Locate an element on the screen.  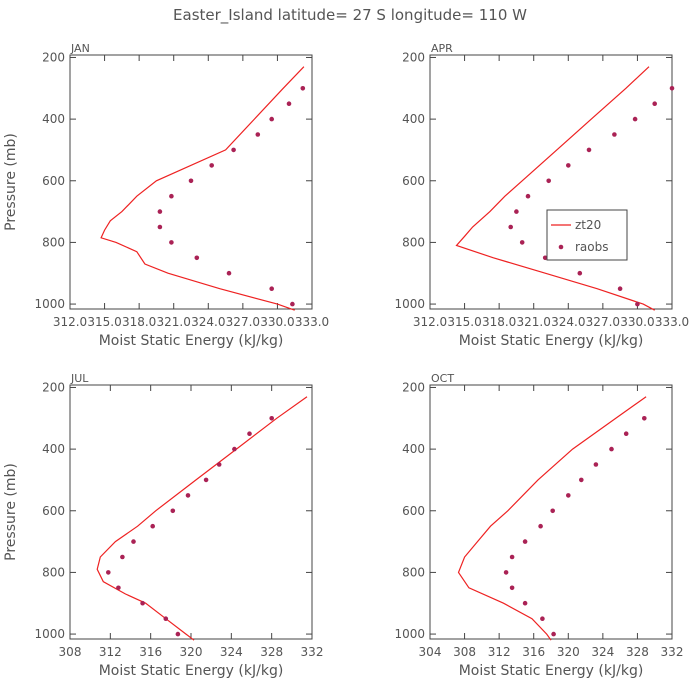
x-tick-label: 316 is located at coordinates (533, 652).